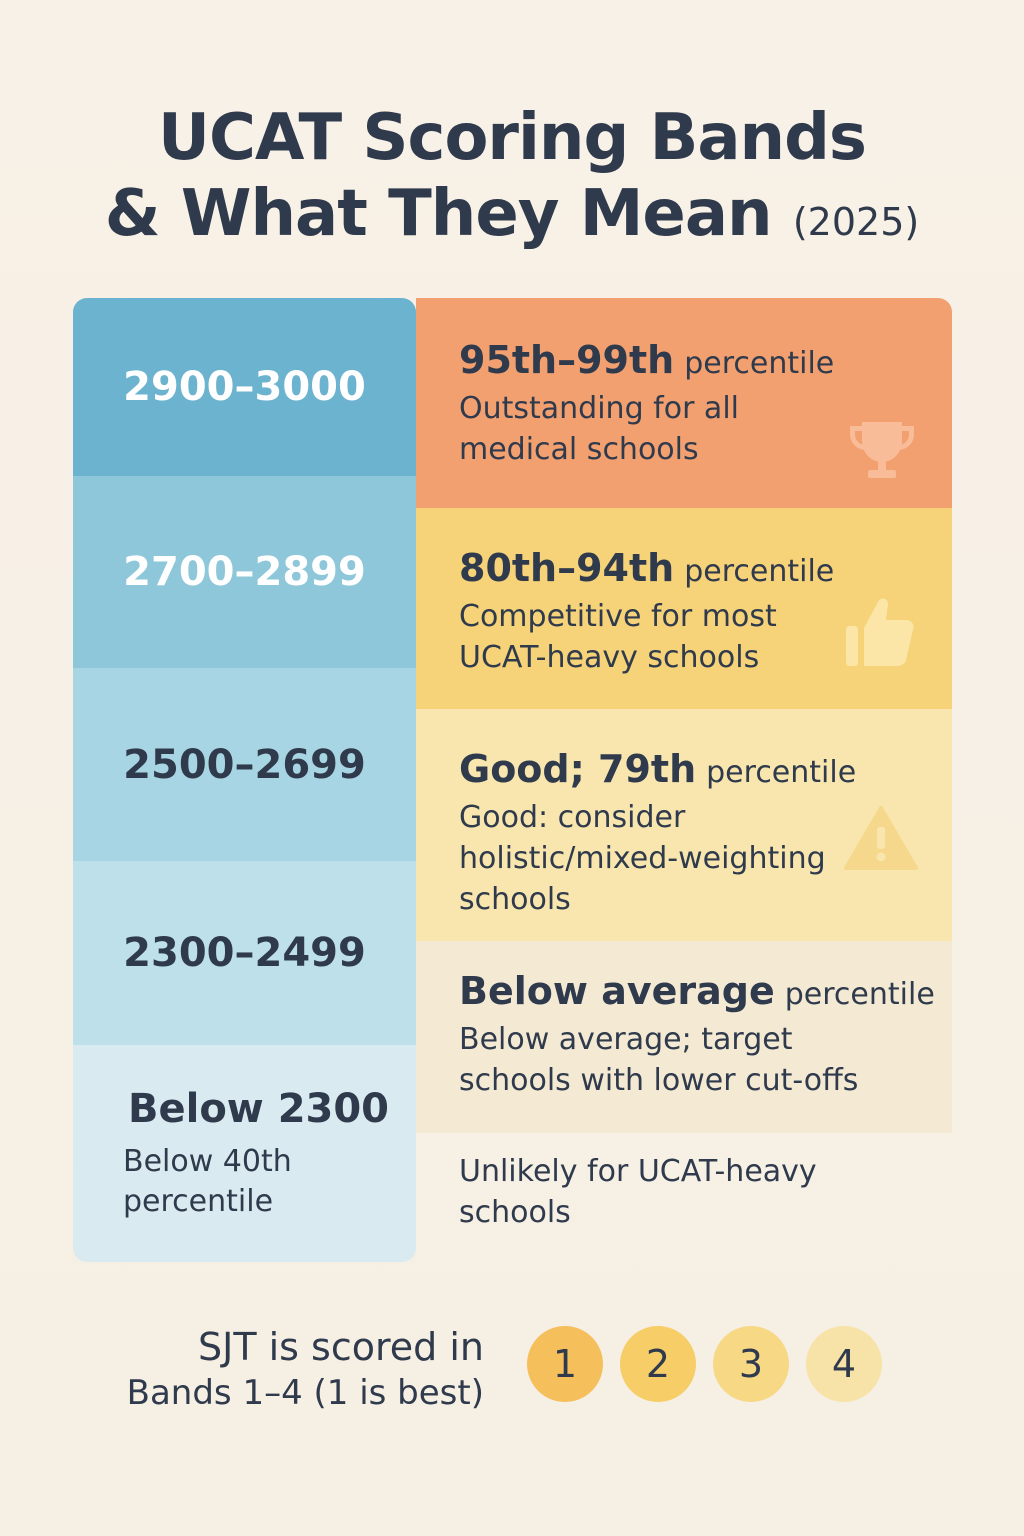 This screenshot has width=1024, height=1536. I want to click on band-headline: 80th–94th percentile, so click(705, 568).